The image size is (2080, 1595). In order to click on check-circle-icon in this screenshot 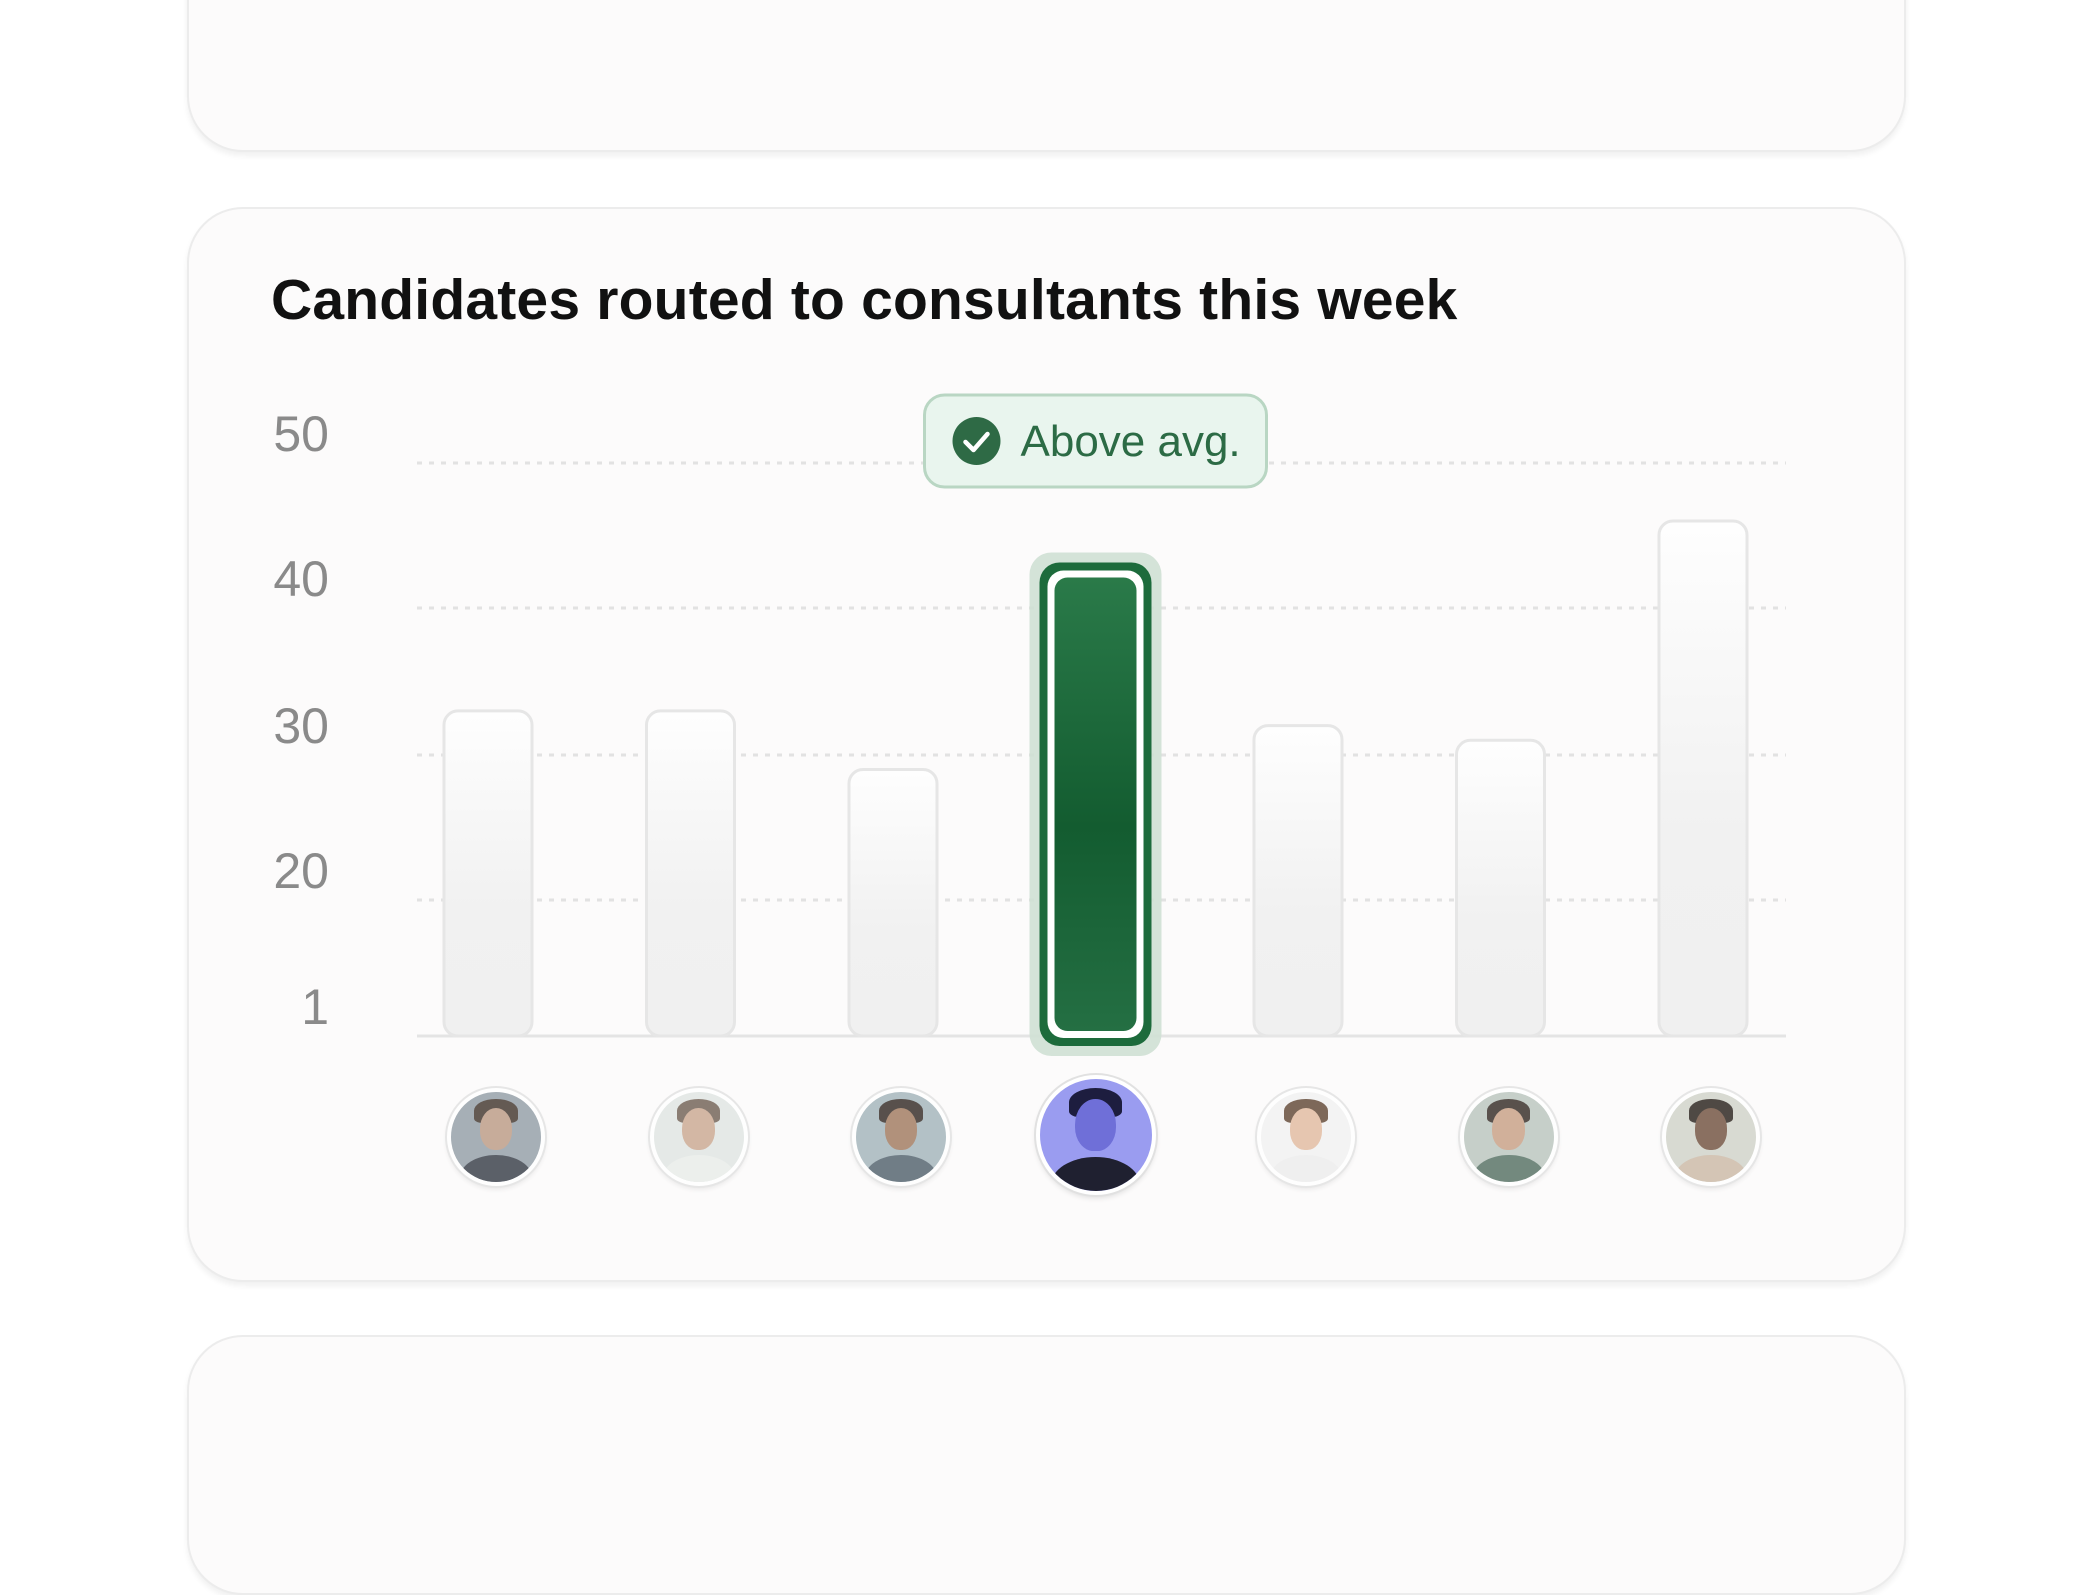, I will do `click(976, 441)`.